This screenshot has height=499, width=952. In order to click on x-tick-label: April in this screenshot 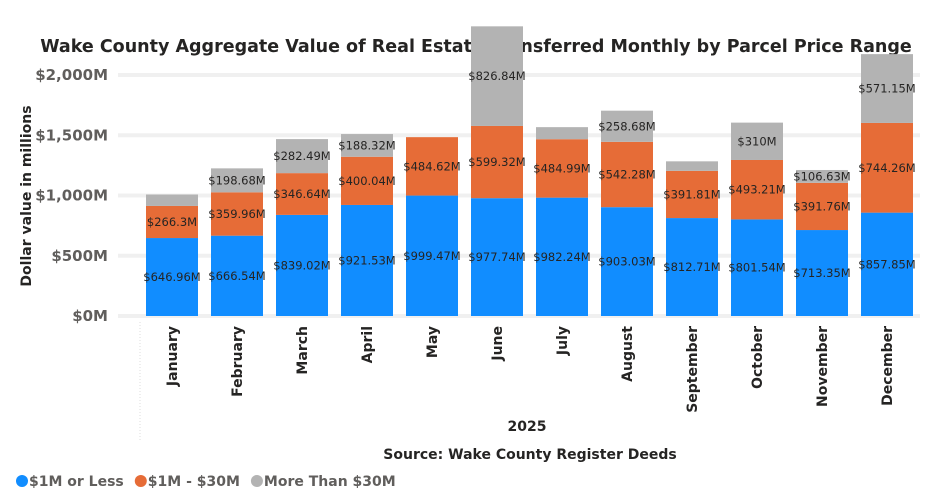, I will do `click(368, 344)`.